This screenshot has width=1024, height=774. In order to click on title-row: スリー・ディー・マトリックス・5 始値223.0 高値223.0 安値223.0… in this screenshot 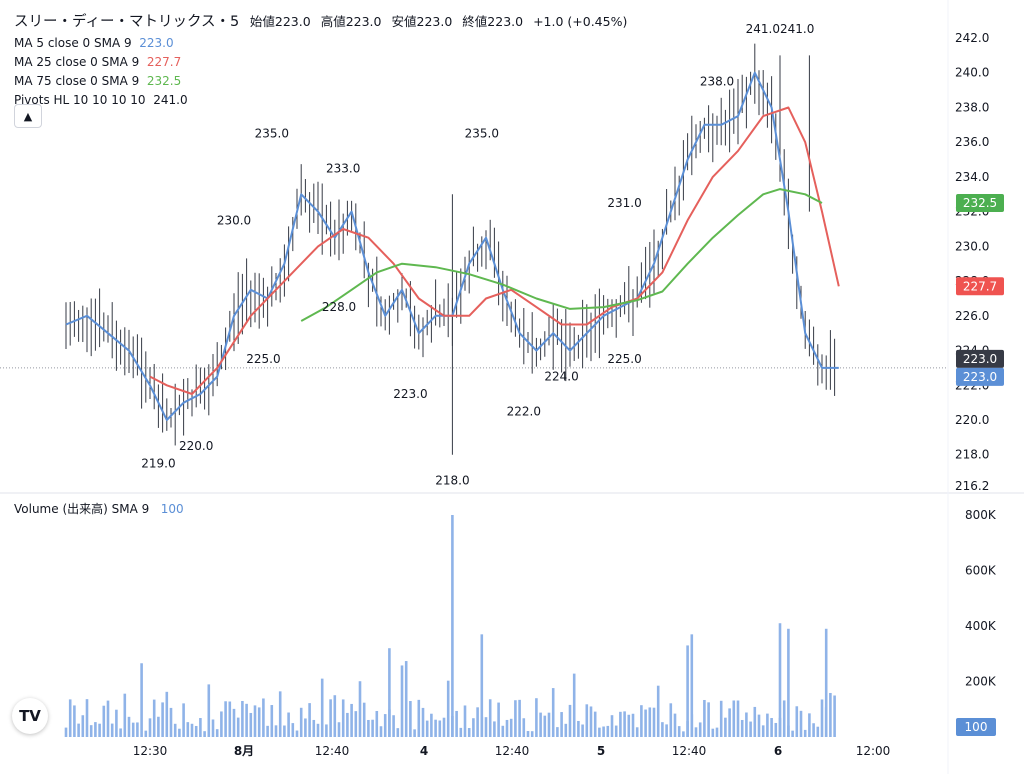, I will do `click(320, 22)`.